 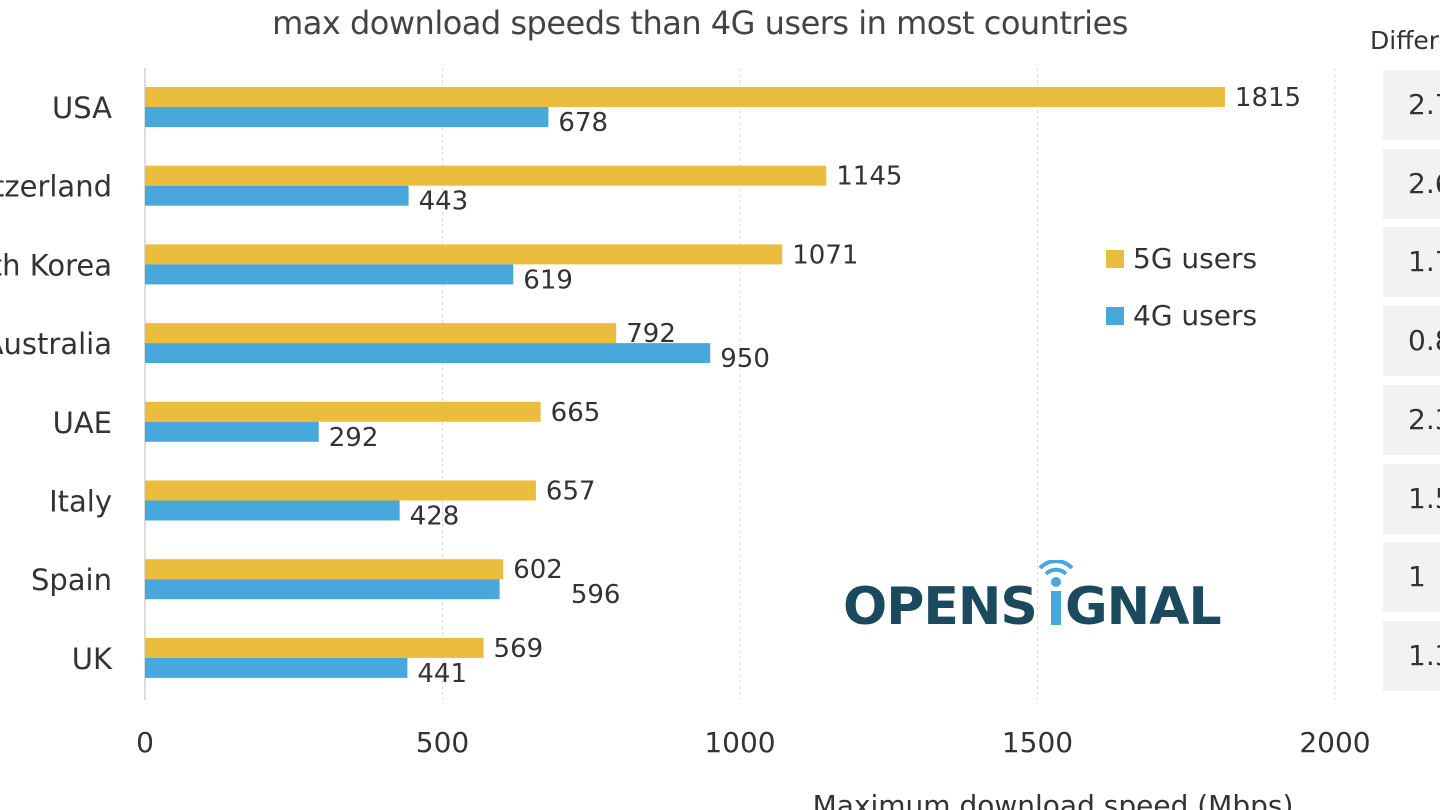 What do you see at coordinates (1411, 577) in the screenshot?
I see `difference-value: 1` at bounding box center [1411, 577].